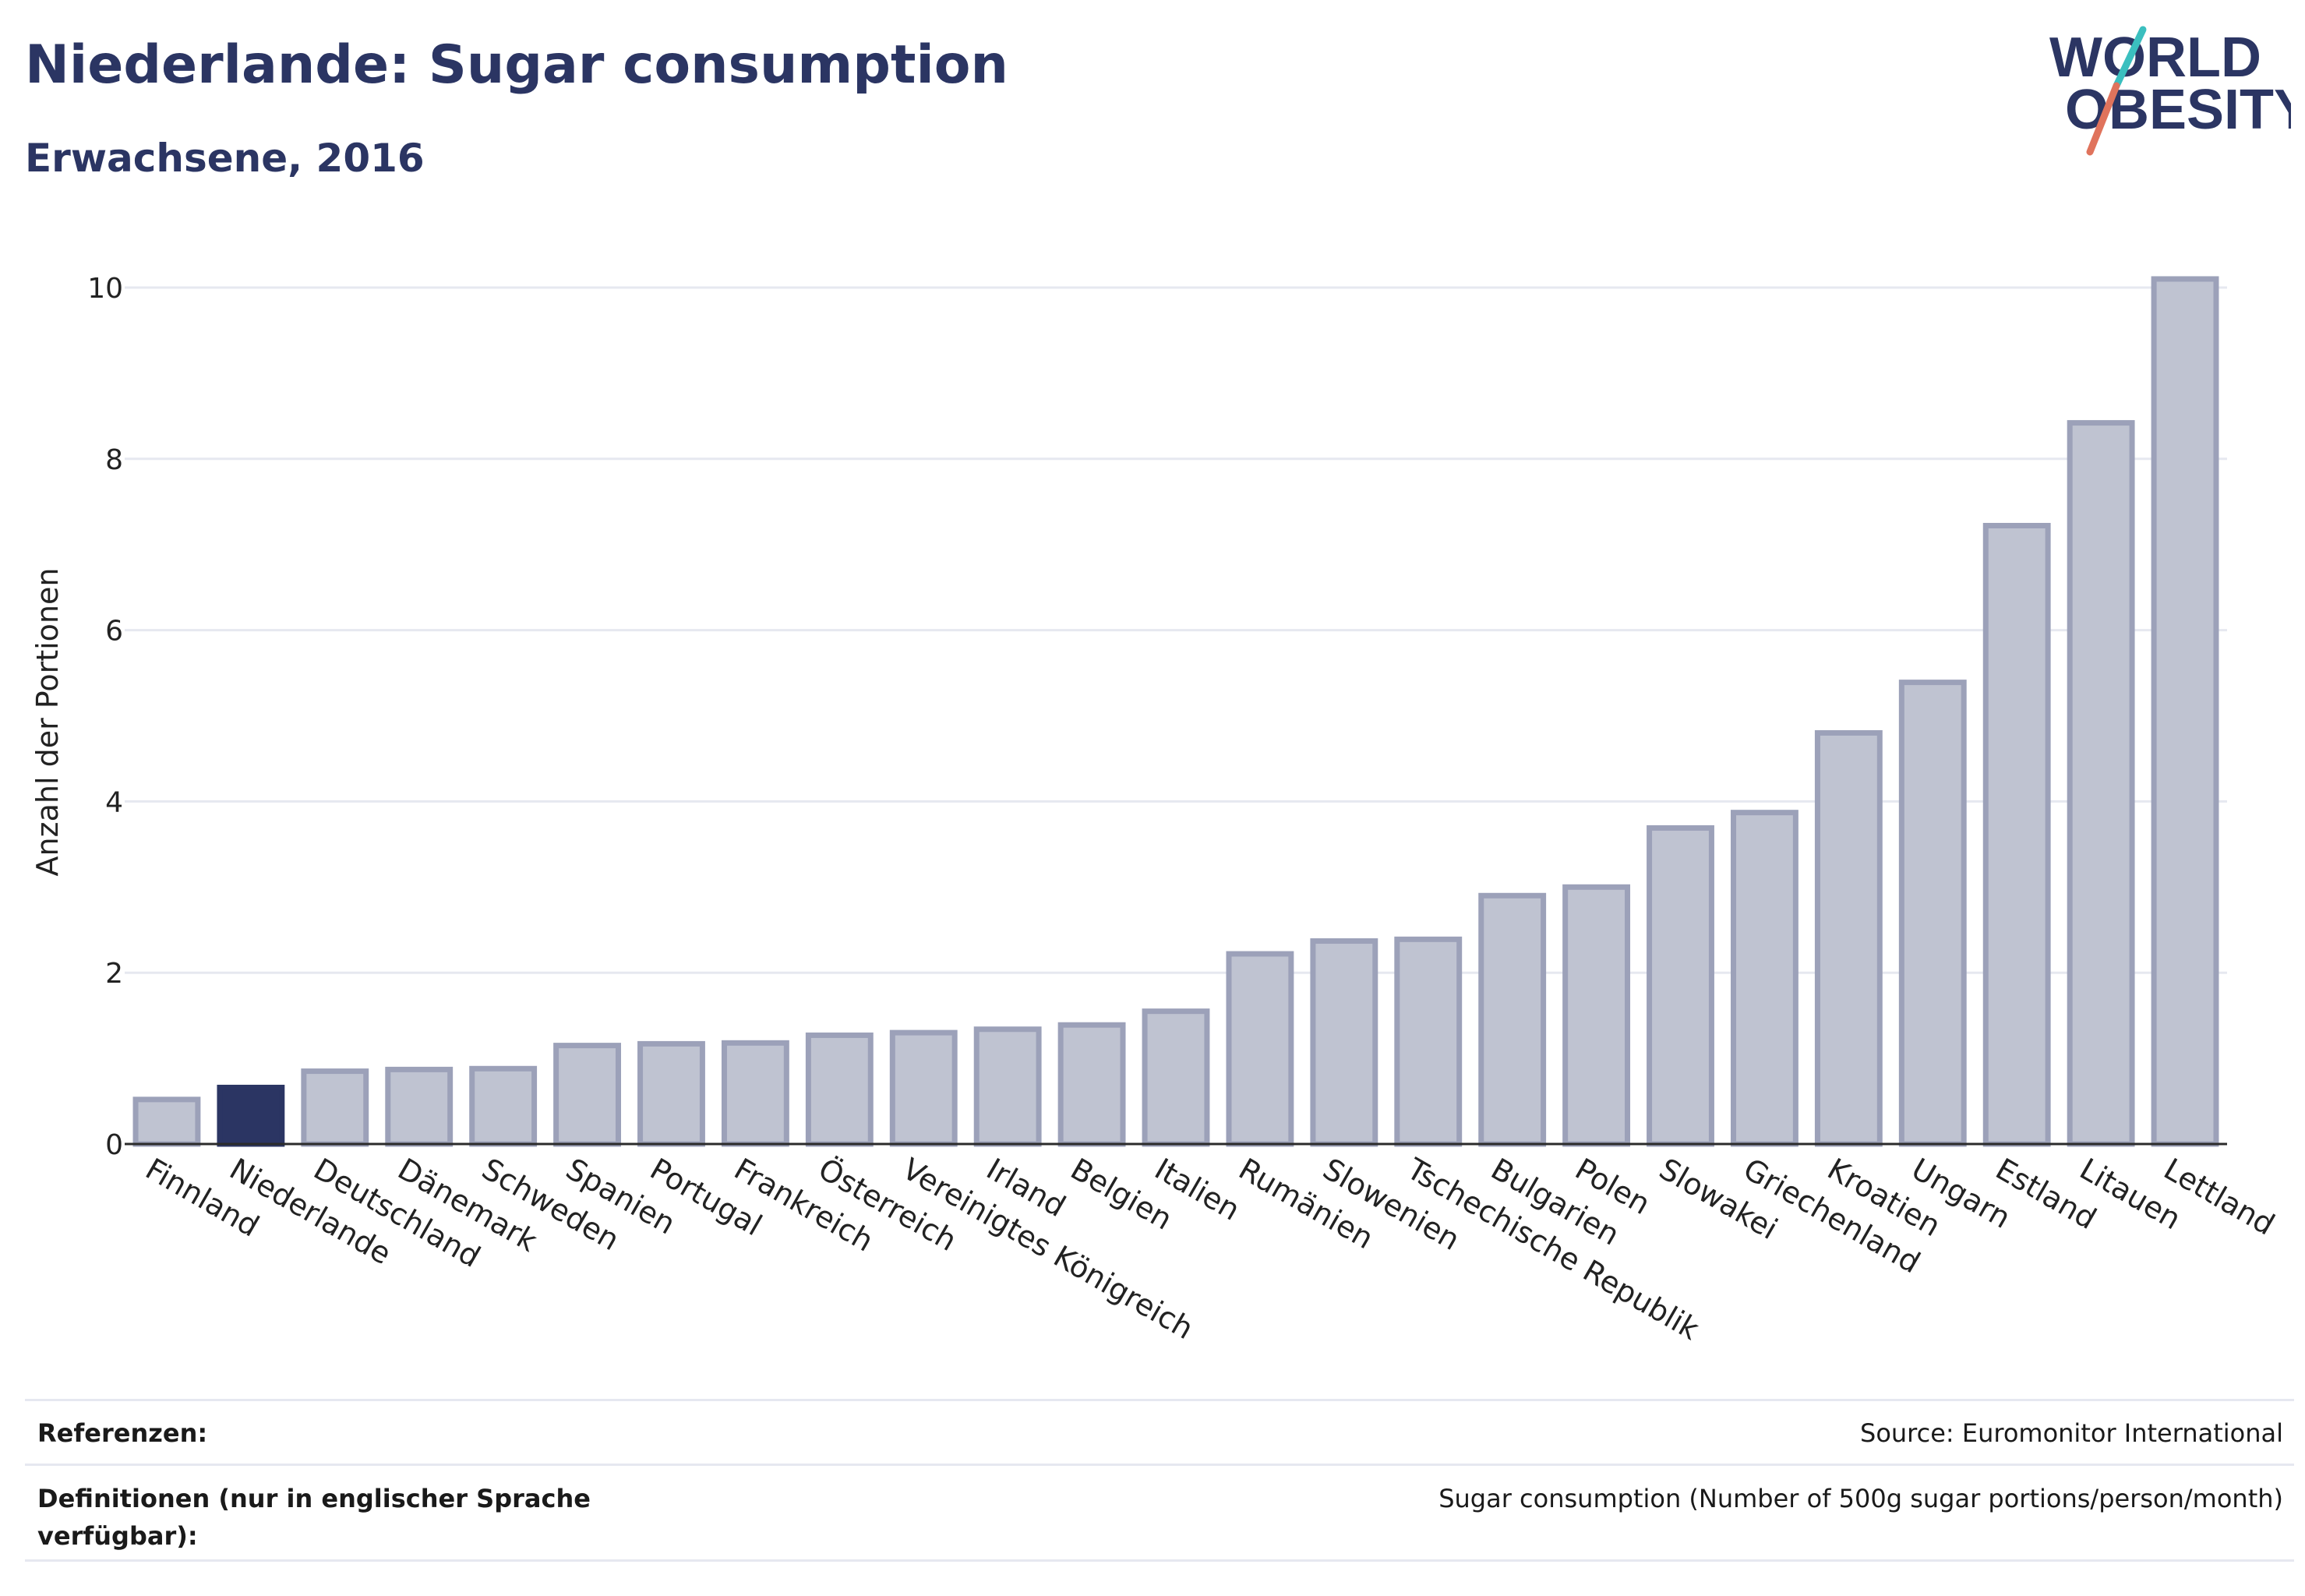 The height and width of the screenshot is (1596, 2305). What do you see at coordinates (114, 632) in the screenshot?
I see `y-tick-label: 6` at bounding box center [114, 632].